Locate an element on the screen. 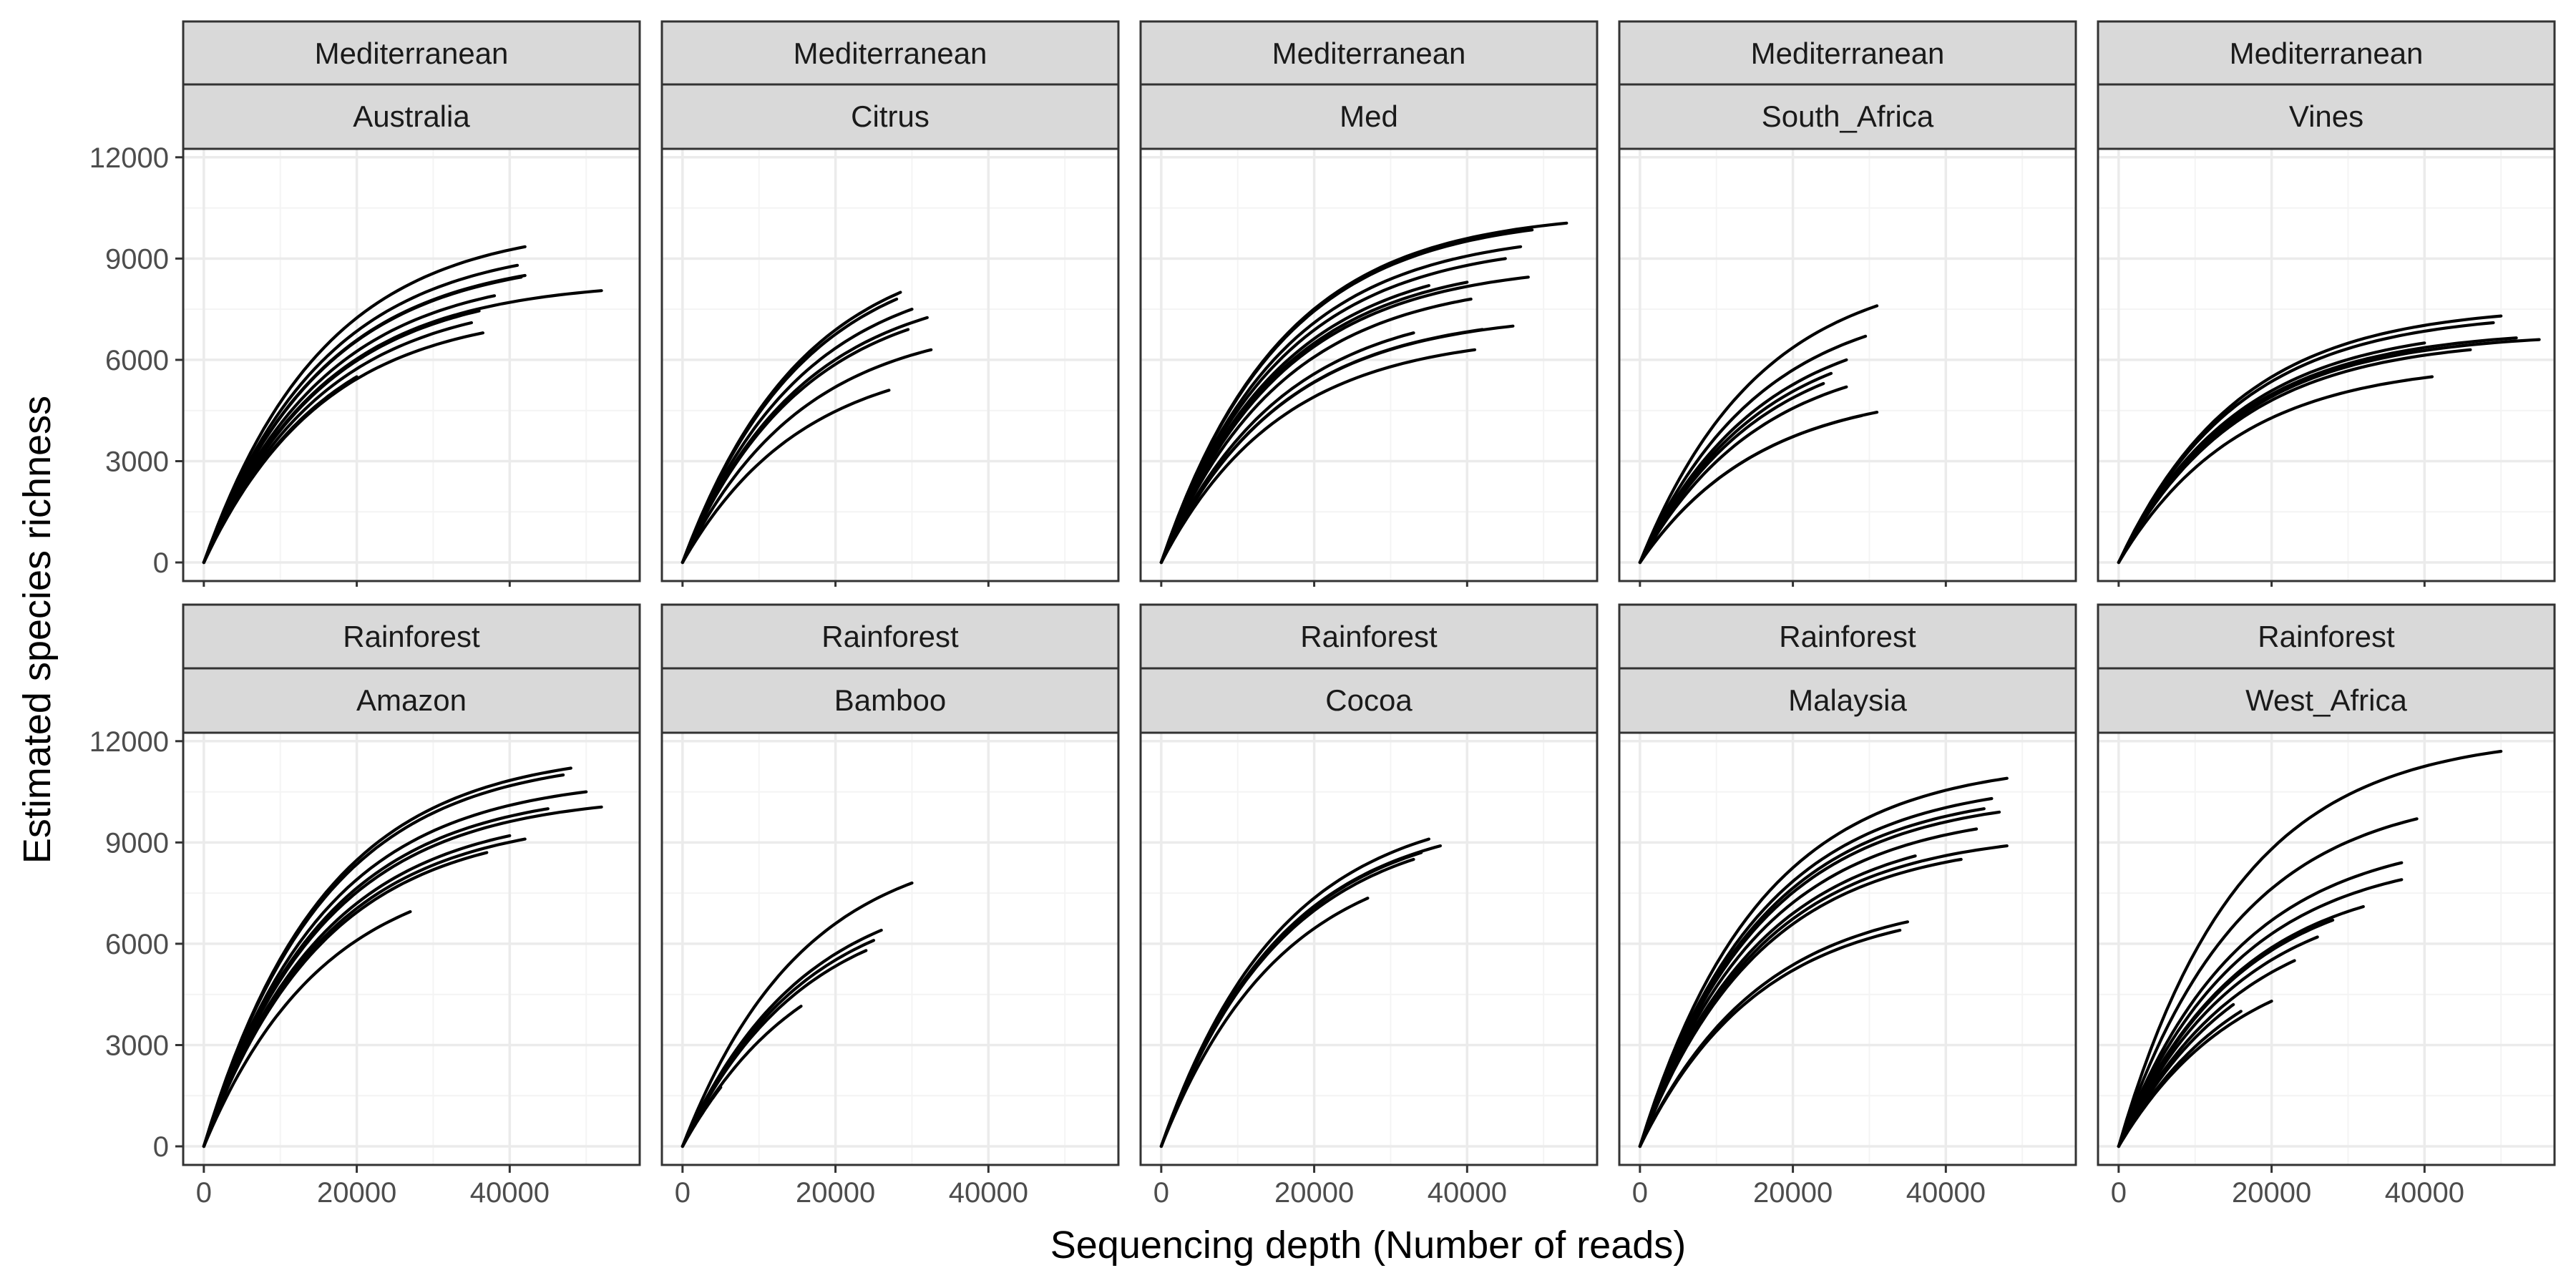  strip-site-label: Australia is located at coordinates (411, 116).